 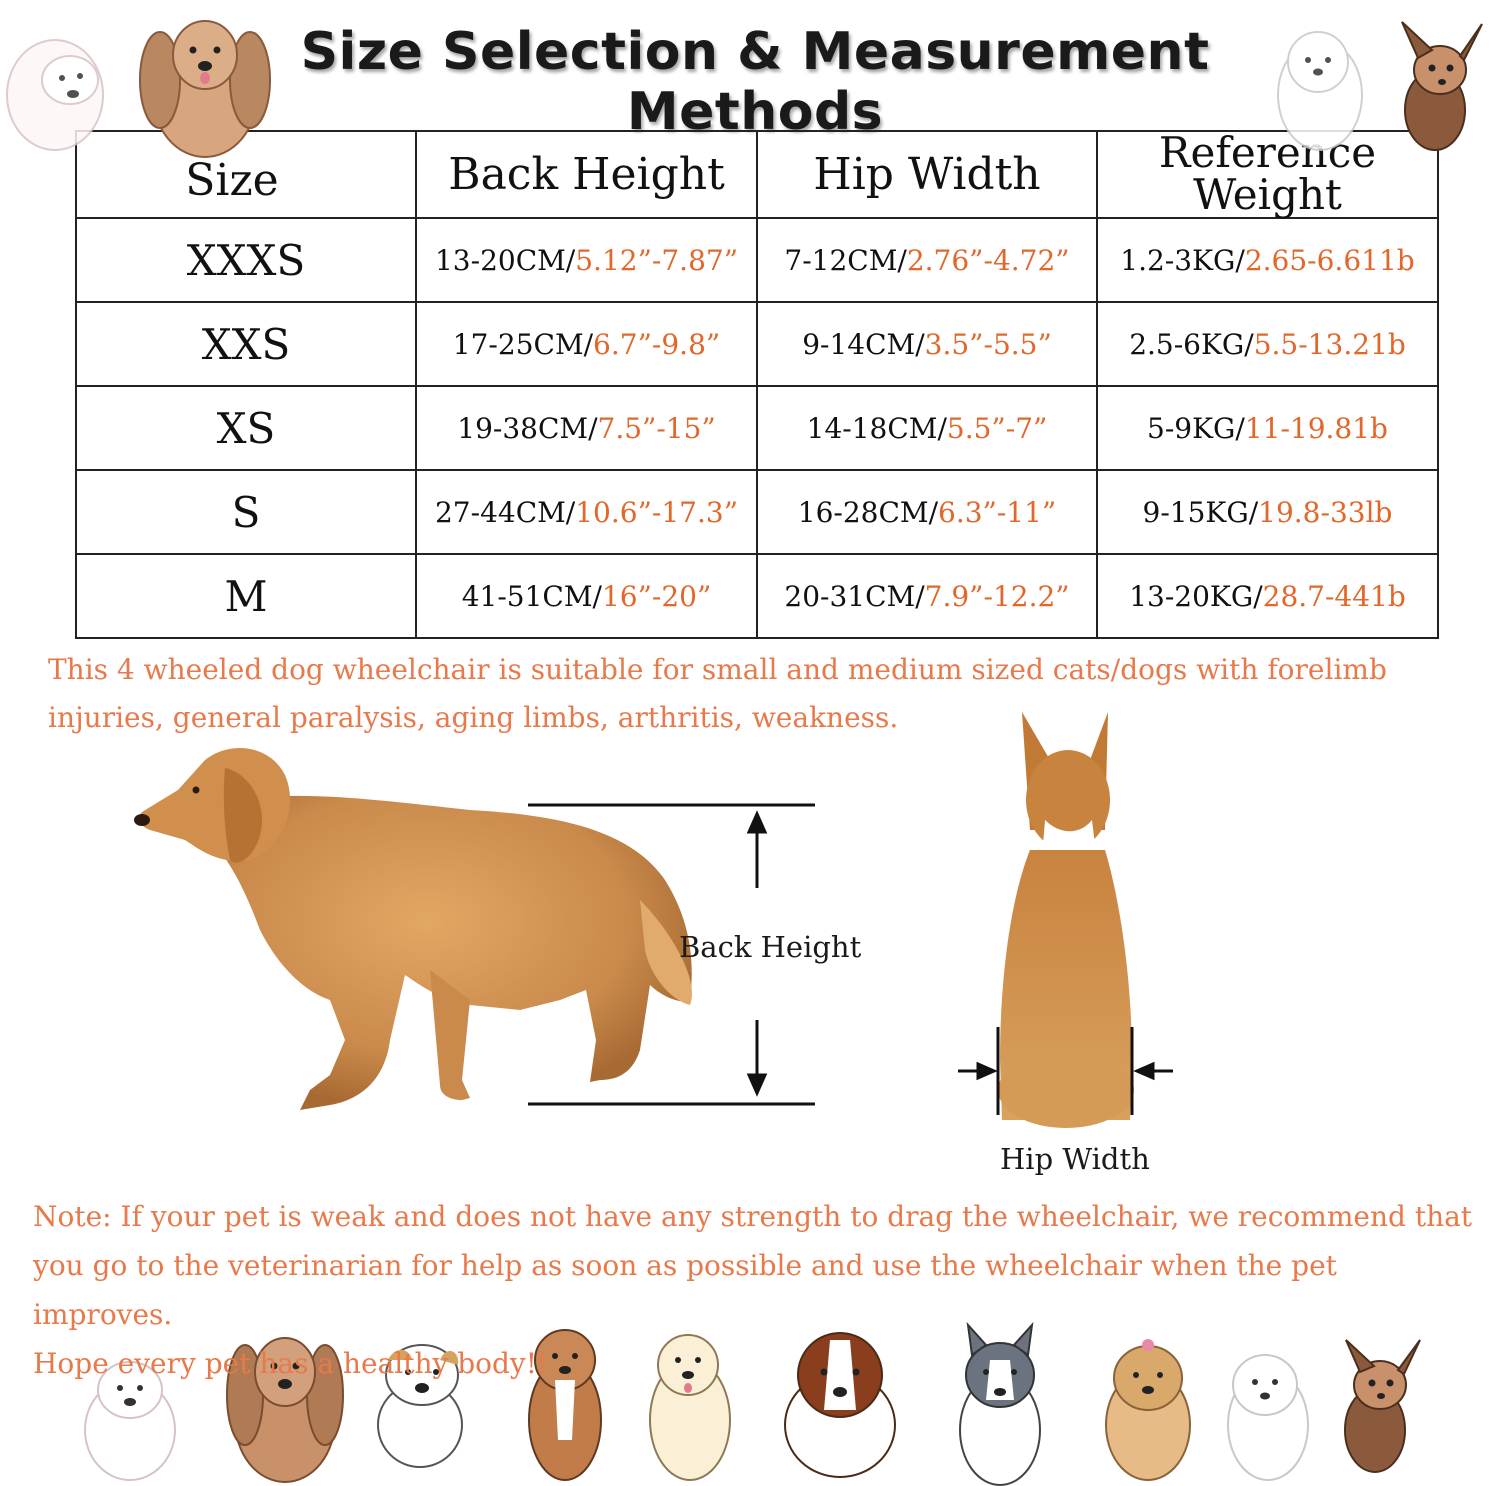 I want to click on back-height-cell: 41-51CM/16”-20”, so click(x=586, y=596).